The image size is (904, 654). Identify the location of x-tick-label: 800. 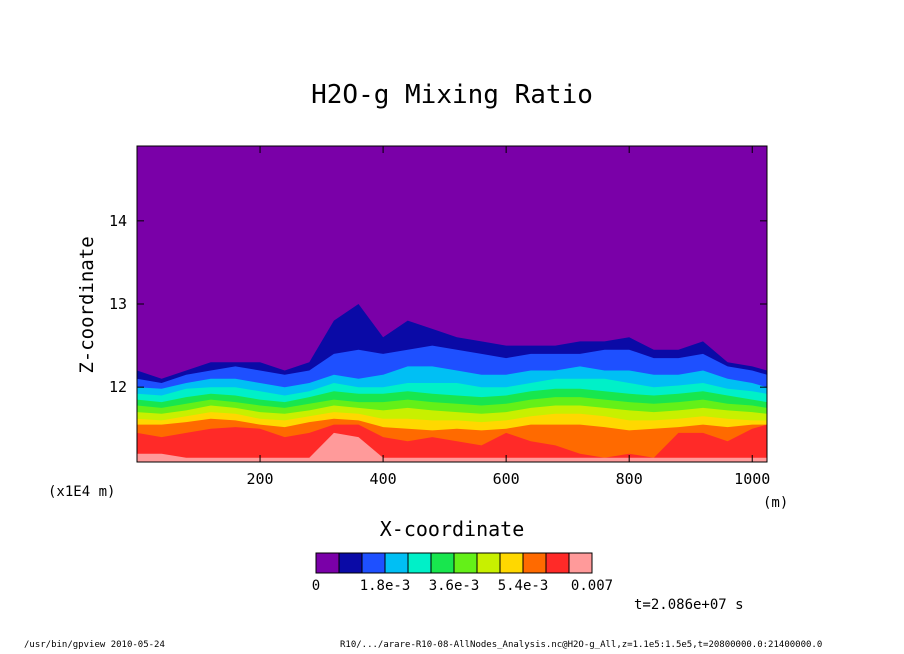
(629, 479).